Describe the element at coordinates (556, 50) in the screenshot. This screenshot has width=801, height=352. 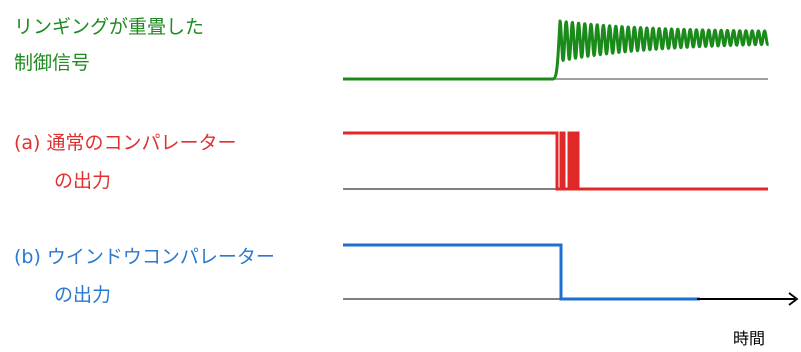
I see `ringing-signal-waveform` at that location.